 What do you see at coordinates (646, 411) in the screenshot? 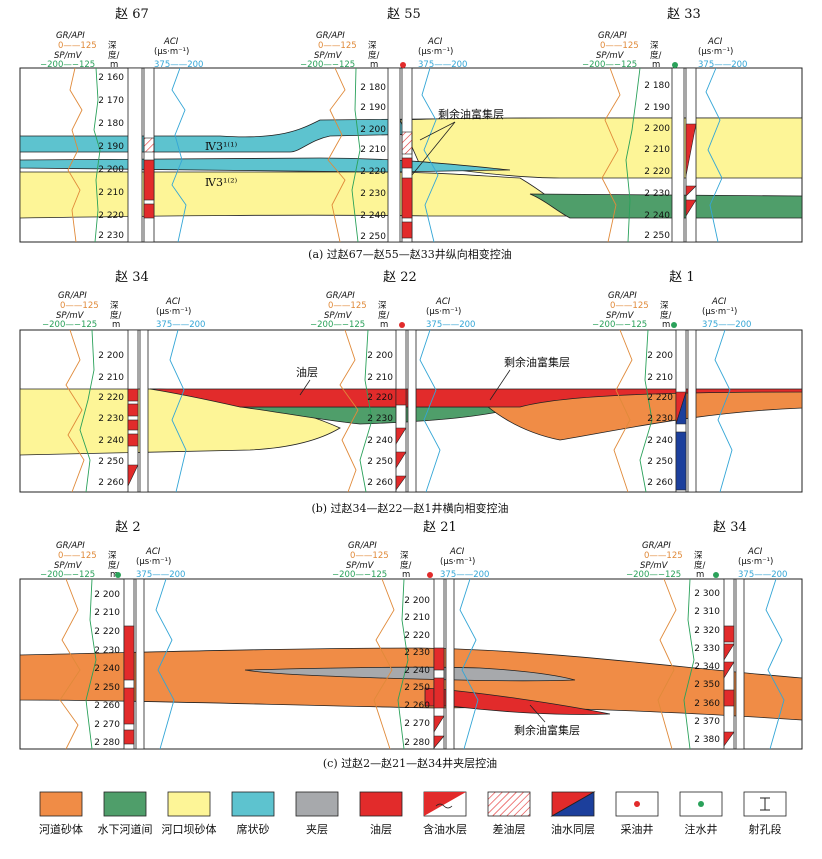
I see `sp-curve-b3` at bounding box center [646, 411].